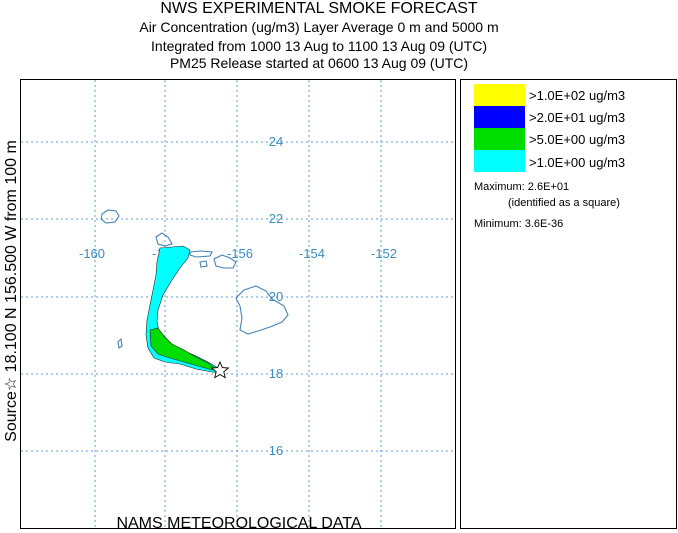 This screenshot has width=678, height=533. I want to click on maximum-value: Maximum: 2.6E+01, so click(522, 187).